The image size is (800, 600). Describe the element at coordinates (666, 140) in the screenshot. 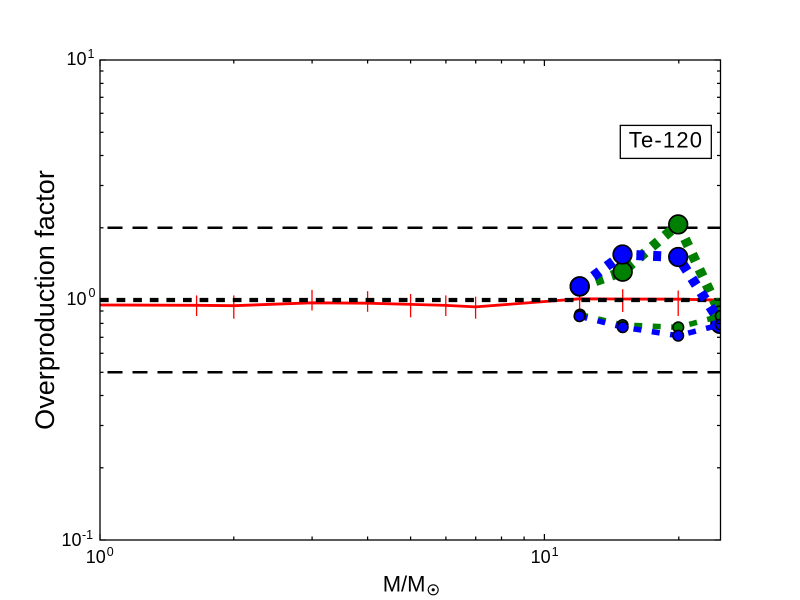

I see `svg-text: Te-120` at that location.